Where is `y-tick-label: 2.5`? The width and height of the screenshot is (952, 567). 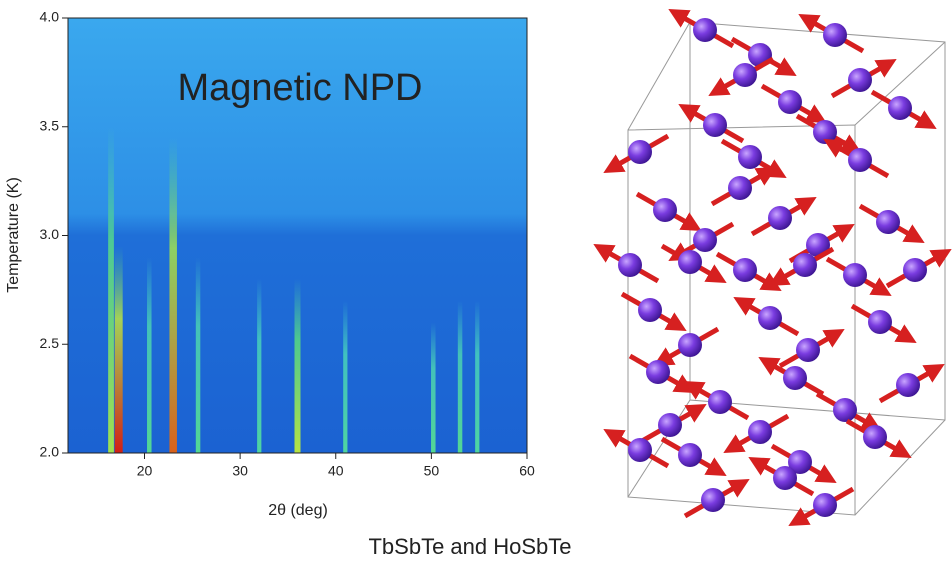
y-tick-label: 2.5 is located at coordinates (50, 343).